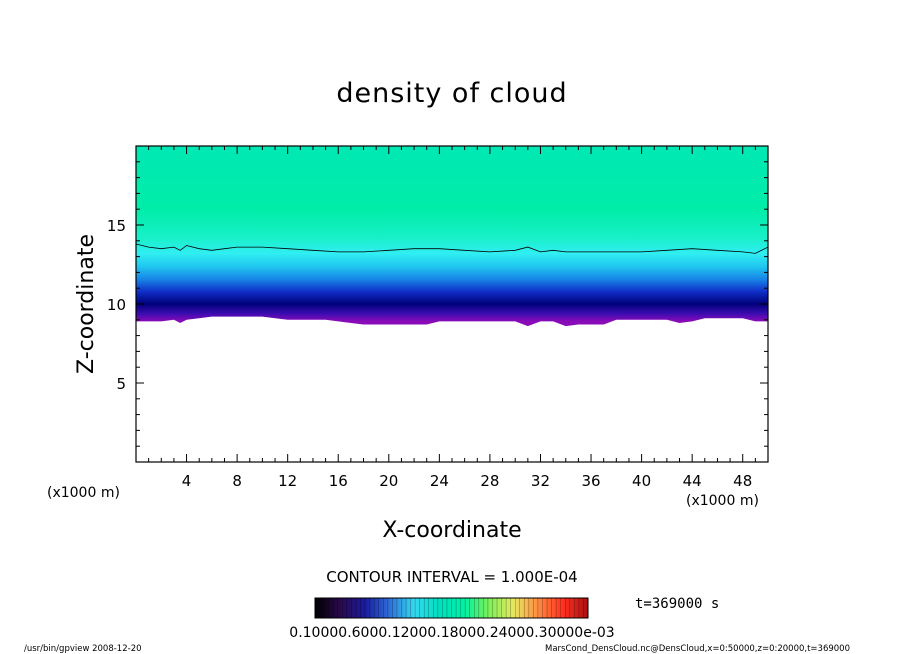 The image size is (904, 654). What do you see at coordinates (116, 305) in the screenshot?
I see `y-tick-label: 10` at bounding box center [116, 305].